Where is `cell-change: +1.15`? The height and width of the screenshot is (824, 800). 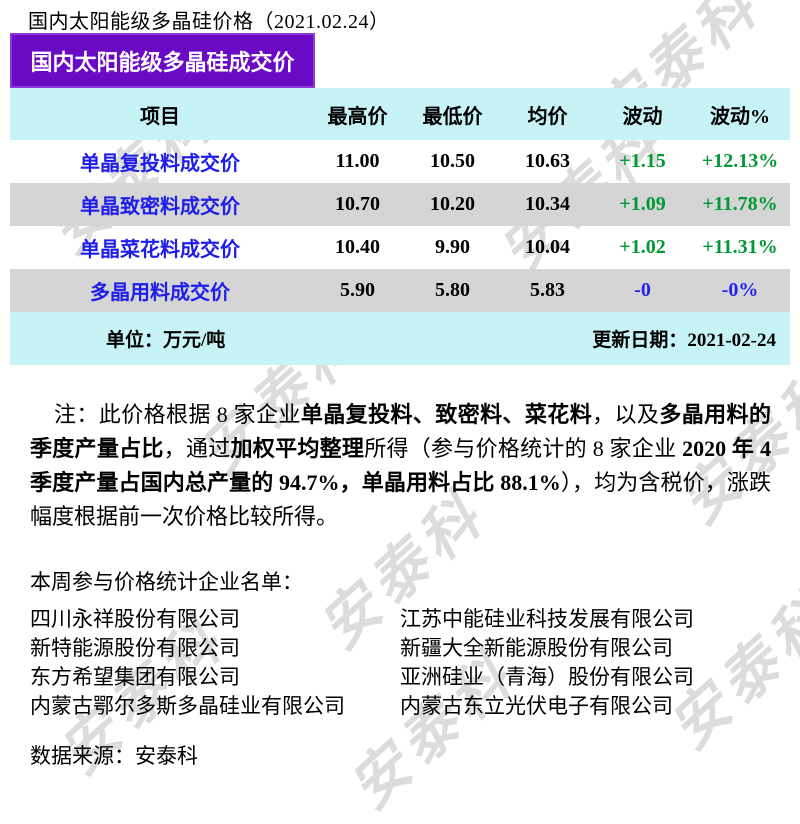 cell-change: +1.15 is located at coordinates (642, 161).